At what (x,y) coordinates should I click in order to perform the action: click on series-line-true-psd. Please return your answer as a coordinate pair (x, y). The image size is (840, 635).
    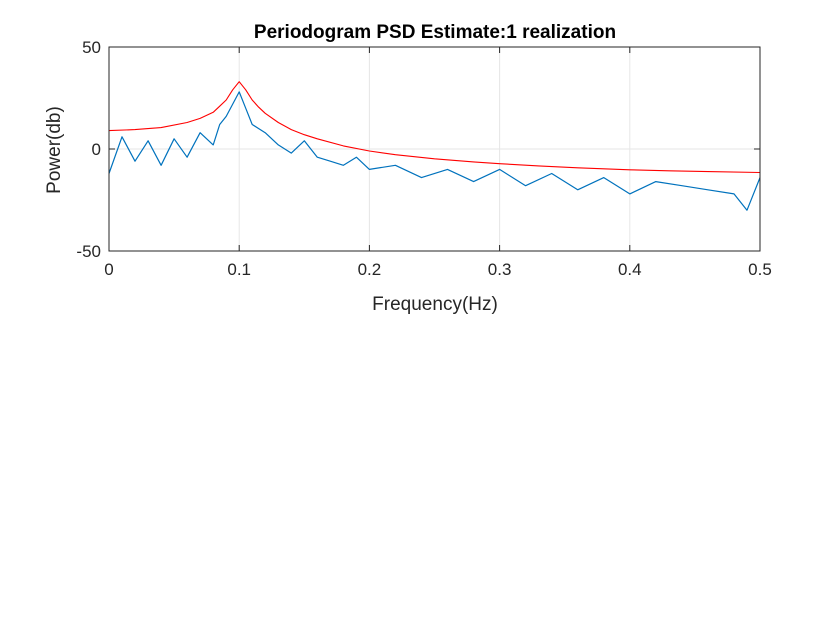
    Looking at the image, I should click on (434, 127).